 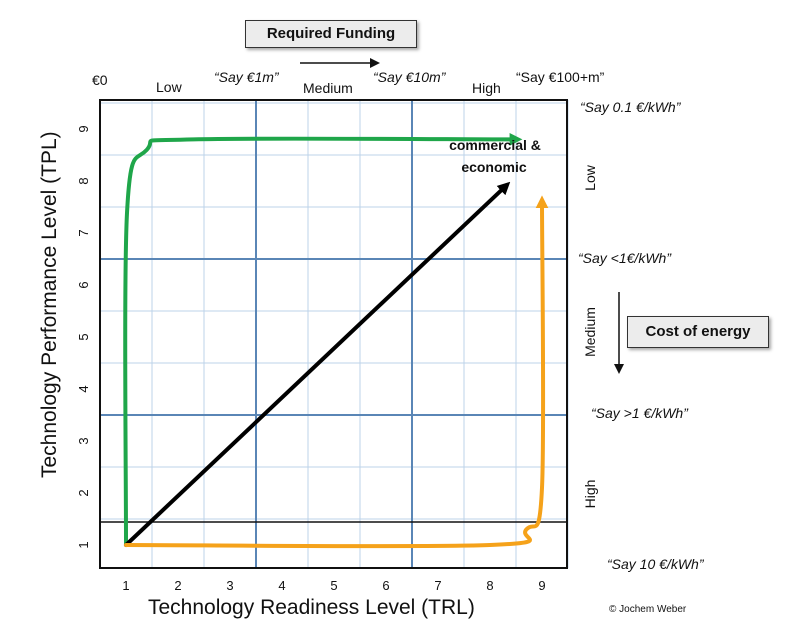 I want to click on funding-medium: Medium, so click(x=328, y=88).